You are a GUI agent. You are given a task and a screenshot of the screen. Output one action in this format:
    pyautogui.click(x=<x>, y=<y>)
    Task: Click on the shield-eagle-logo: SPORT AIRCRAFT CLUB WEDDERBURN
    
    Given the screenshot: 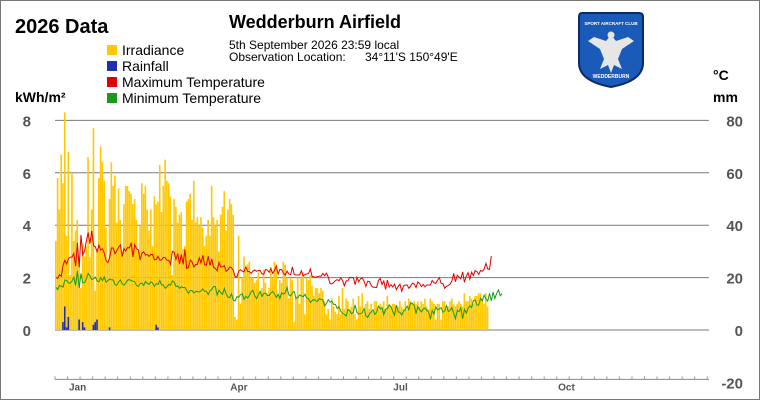 What is the action you would take?
    pyautogui.click(x=611, y=50)
    